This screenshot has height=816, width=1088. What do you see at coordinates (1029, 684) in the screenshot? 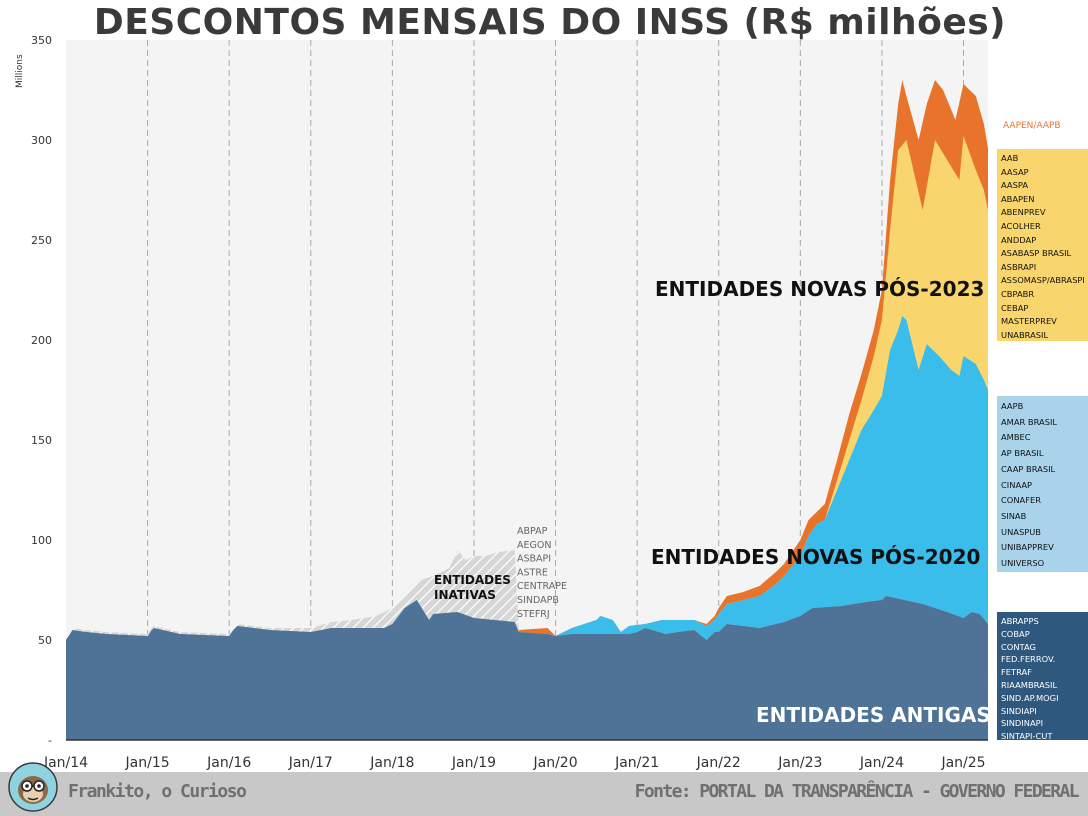
I see `legend-entity-antiga: RIAAMBRASIL` at bounding box center [1029, 684].